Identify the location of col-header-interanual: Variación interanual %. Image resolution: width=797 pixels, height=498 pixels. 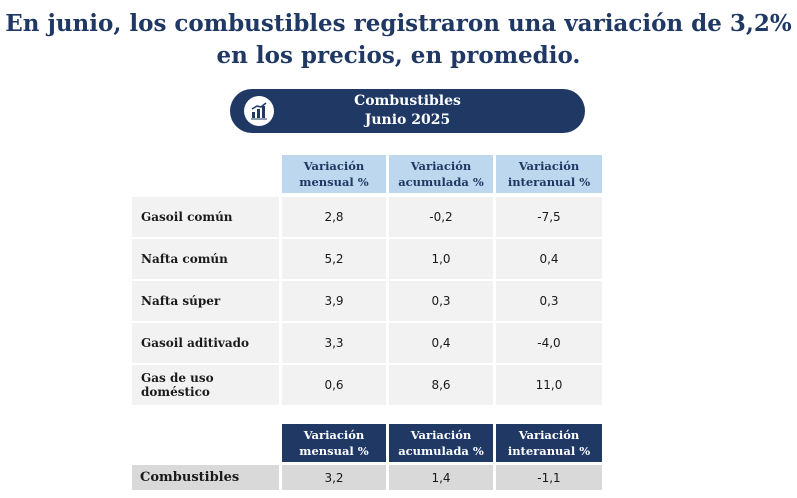
(549, 174).